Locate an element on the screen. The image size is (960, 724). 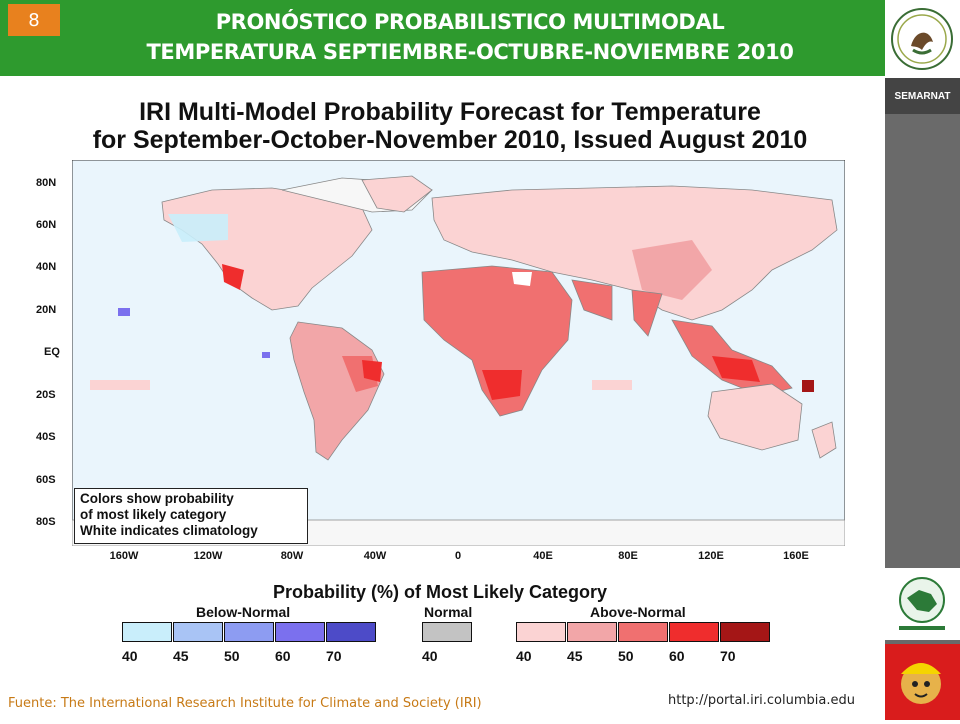
lon-label: 80E is located at coordinates (628, 556).